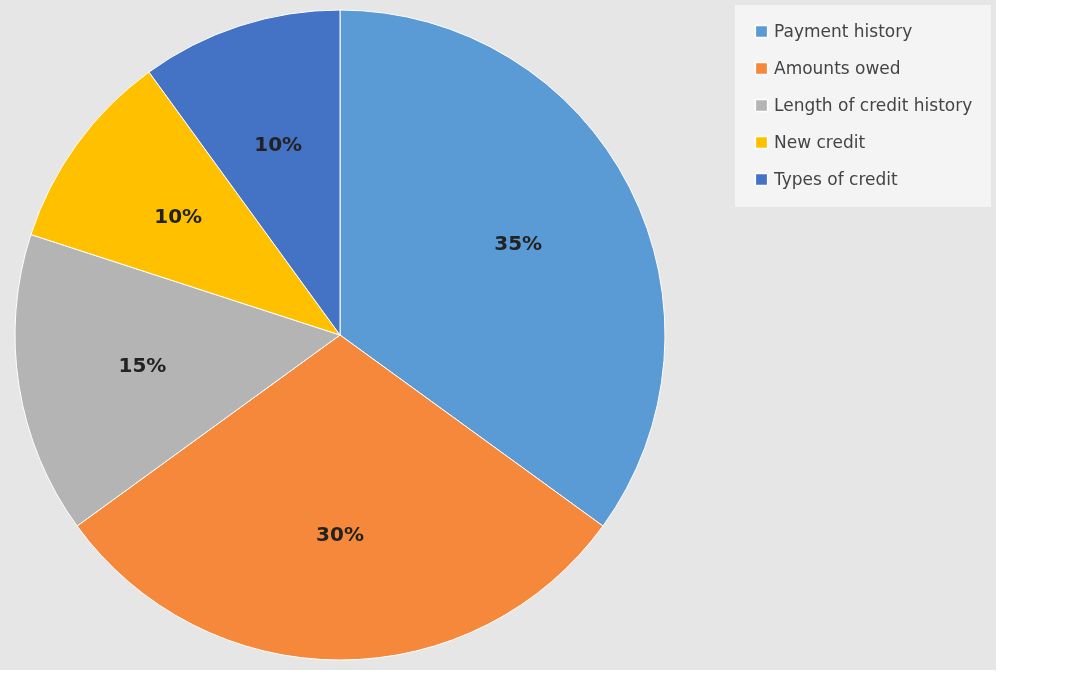 The height and width of the screenshot is (681, 1084). I want to click on legend-label: Payment history, so click(843, 30).